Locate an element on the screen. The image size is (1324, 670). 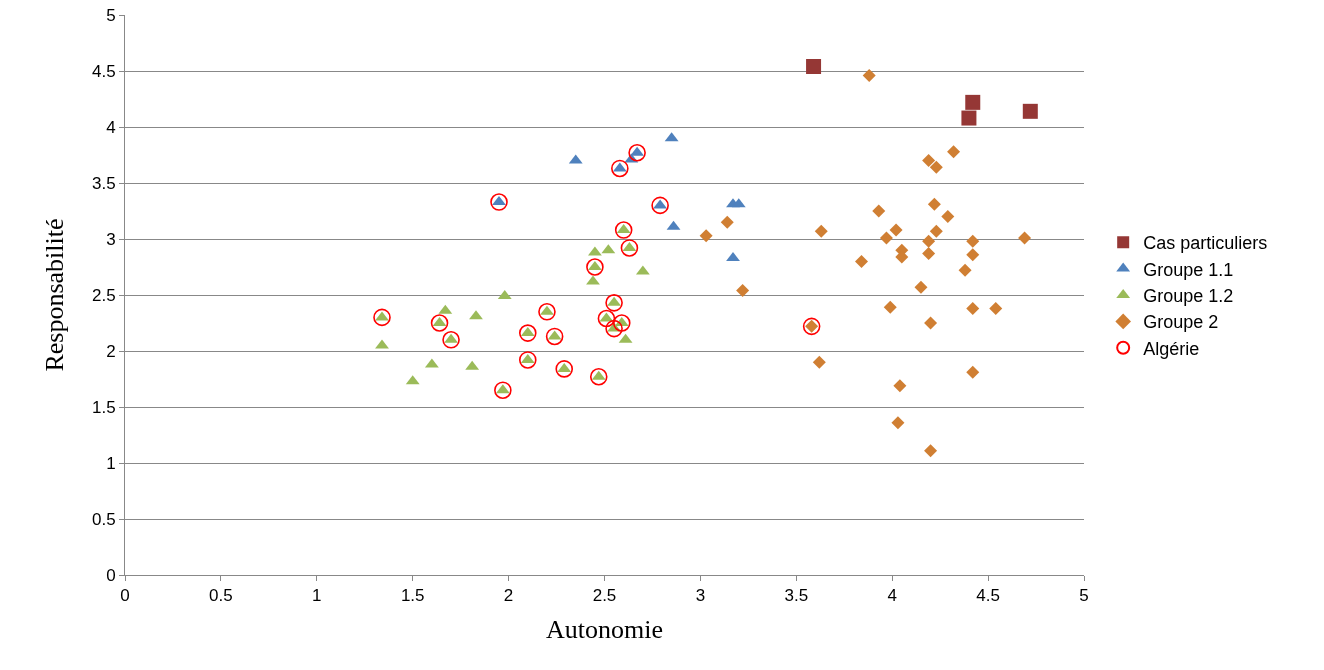
y-tick-label: 1.5 is located at coordinates (103, 407).